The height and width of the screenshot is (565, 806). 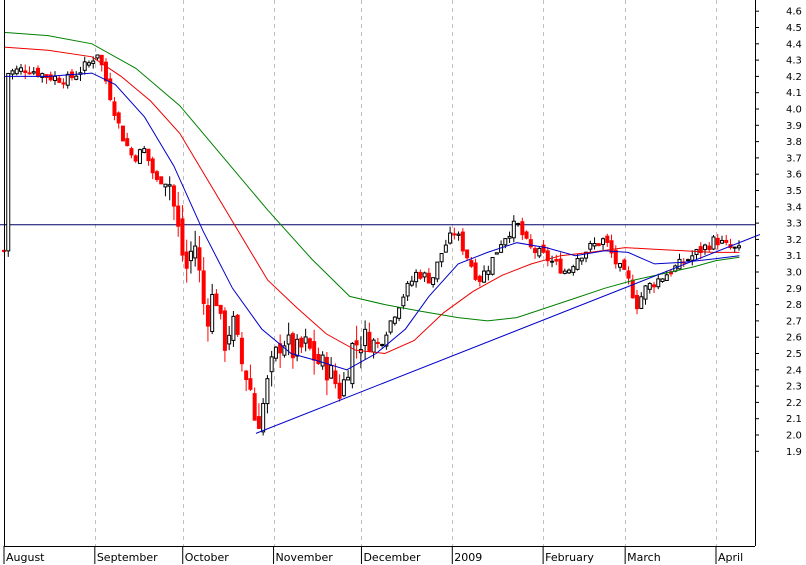 I want to click on y-tick-label: 2.5, so click(x=794, y=354).